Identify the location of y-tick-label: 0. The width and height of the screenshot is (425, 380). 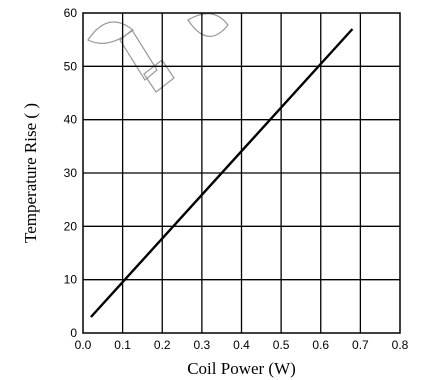
(73, 333).